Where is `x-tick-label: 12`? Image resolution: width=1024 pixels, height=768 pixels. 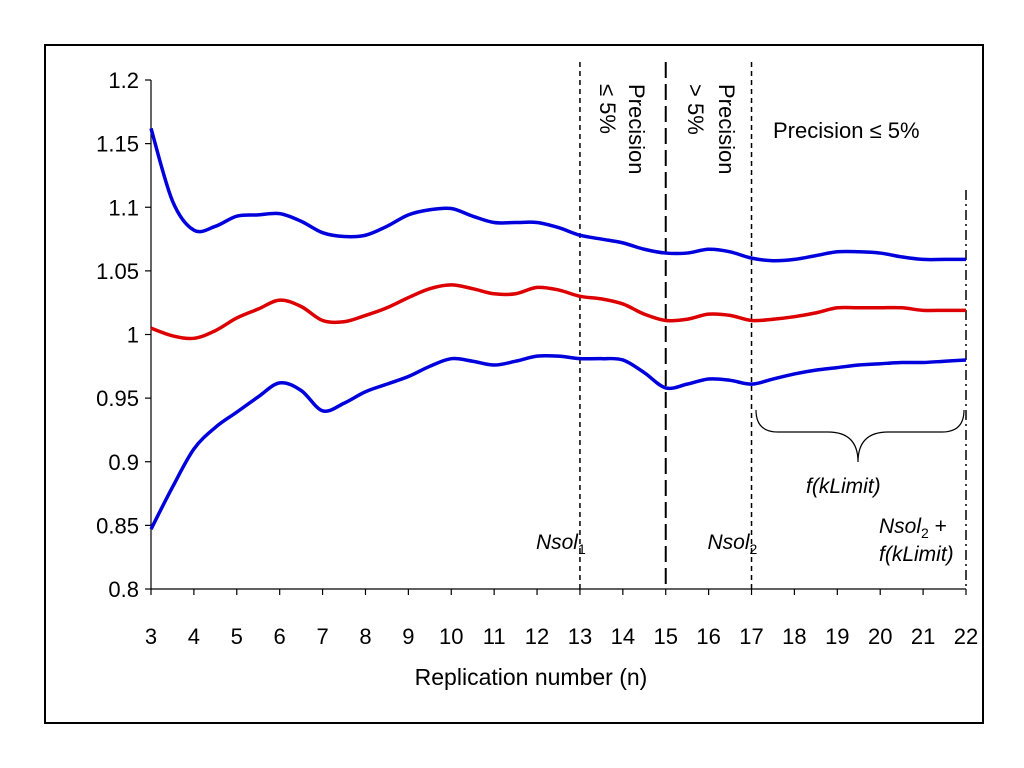
x-tick-label: 12 is located at coordinates (537, 636).